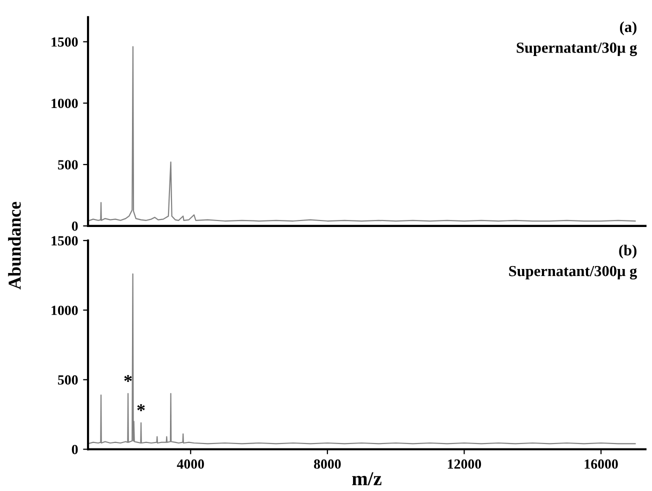  I want to click on annotation: Supernatant/300μ g, so click(573, 273).